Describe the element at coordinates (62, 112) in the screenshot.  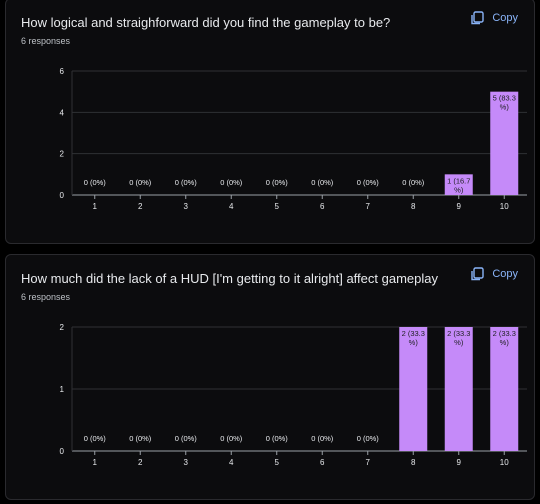
I see `y-tick-label: 4` at that location.